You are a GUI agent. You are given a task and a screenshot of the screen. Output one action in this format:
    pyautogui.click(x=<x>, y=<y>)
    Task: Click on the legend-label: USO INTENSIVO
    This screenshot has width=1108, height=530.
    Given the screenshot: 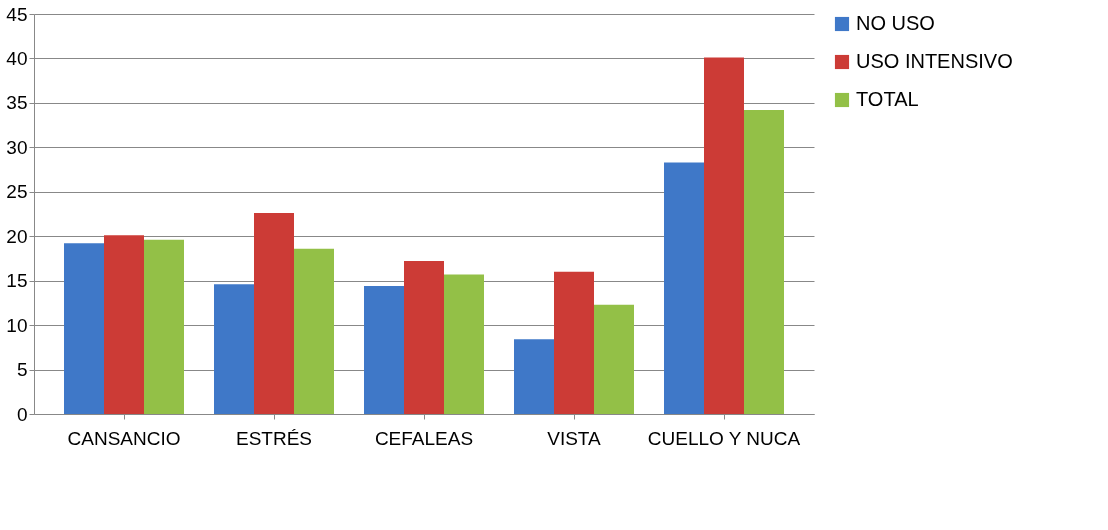 What is the action you would take?
    pyautogui.click(x=934, y=61)
    